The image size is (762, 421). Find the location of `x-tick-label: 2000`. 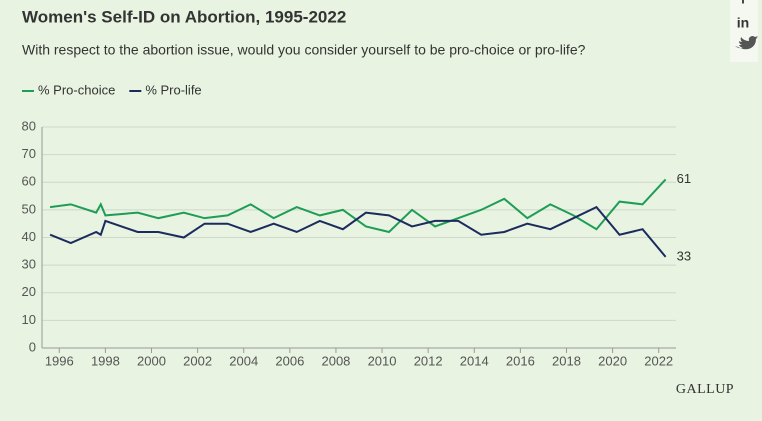

x-tick-label: 2000 is located at coordinates (151, 360).